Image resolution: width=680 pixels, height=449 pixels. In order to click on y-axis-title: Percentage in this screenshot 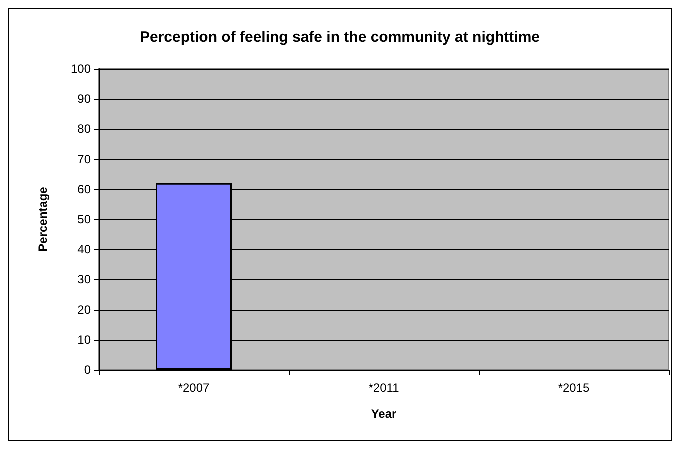, I will do `click(43, 219)`.